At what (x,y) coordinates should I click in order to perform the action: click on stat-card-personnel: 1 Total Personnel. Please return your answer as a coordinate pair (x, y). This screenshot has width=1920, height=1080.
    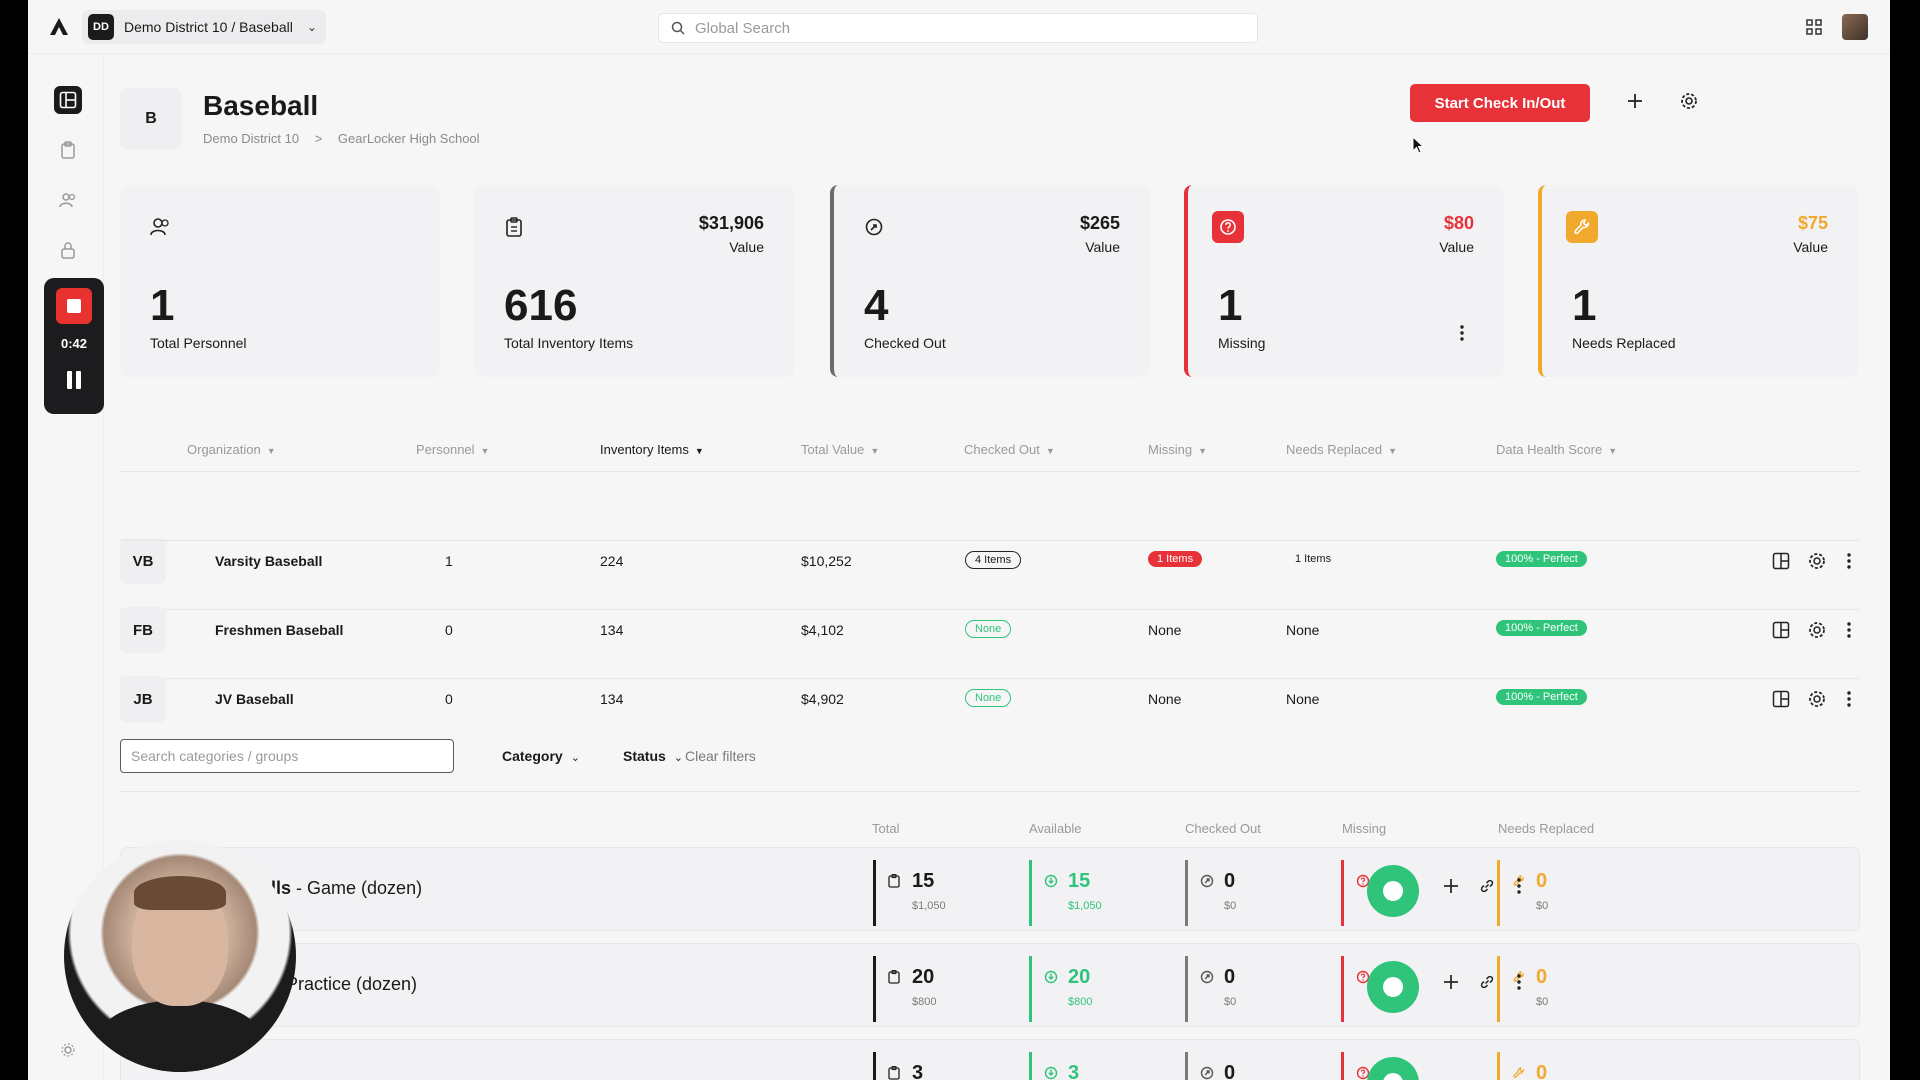
    Looking at the image, I should click on (280, 281).